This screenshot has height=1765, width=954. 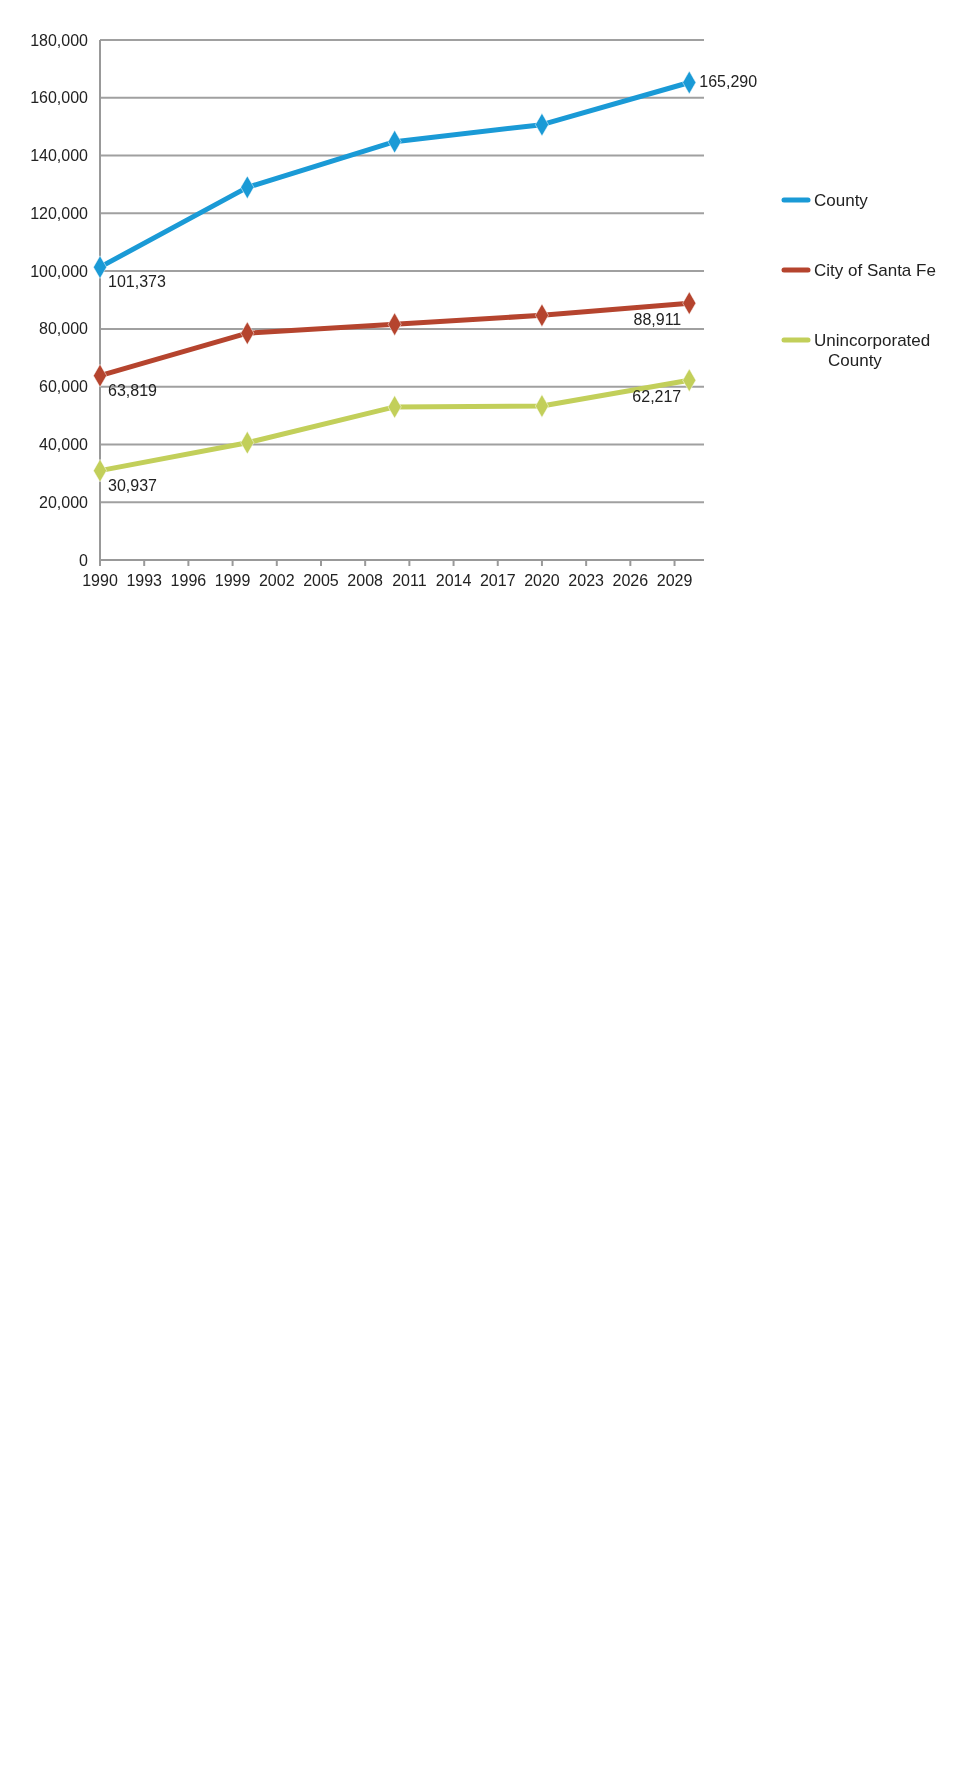 What do you see at coordinates (59, 156) in the screenshot?
I see `y-tick-label: 140,000` at bounding box center [59, 156].